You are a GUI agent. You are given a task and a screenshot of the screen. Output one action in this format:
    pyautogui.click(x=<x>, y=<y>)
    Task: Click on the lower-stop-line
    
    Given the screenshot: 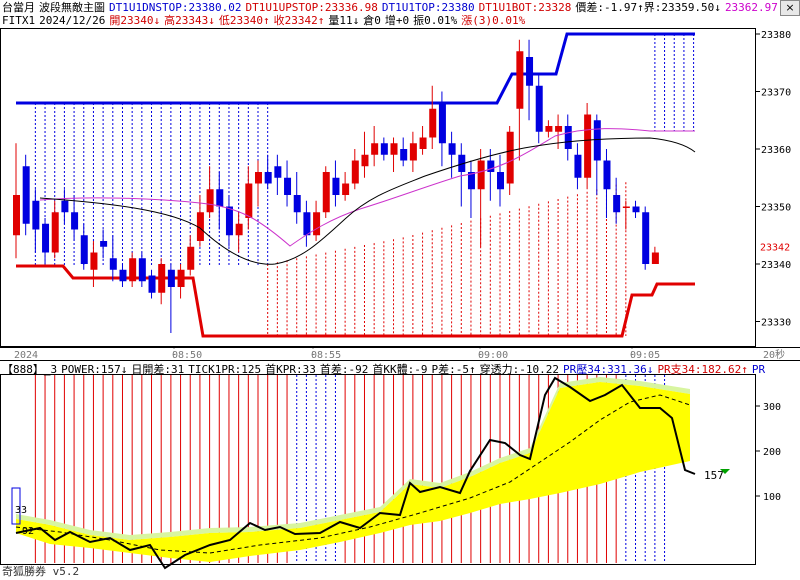 What is the action you would take?
    pyautogui.click(x=355, y=301)
    